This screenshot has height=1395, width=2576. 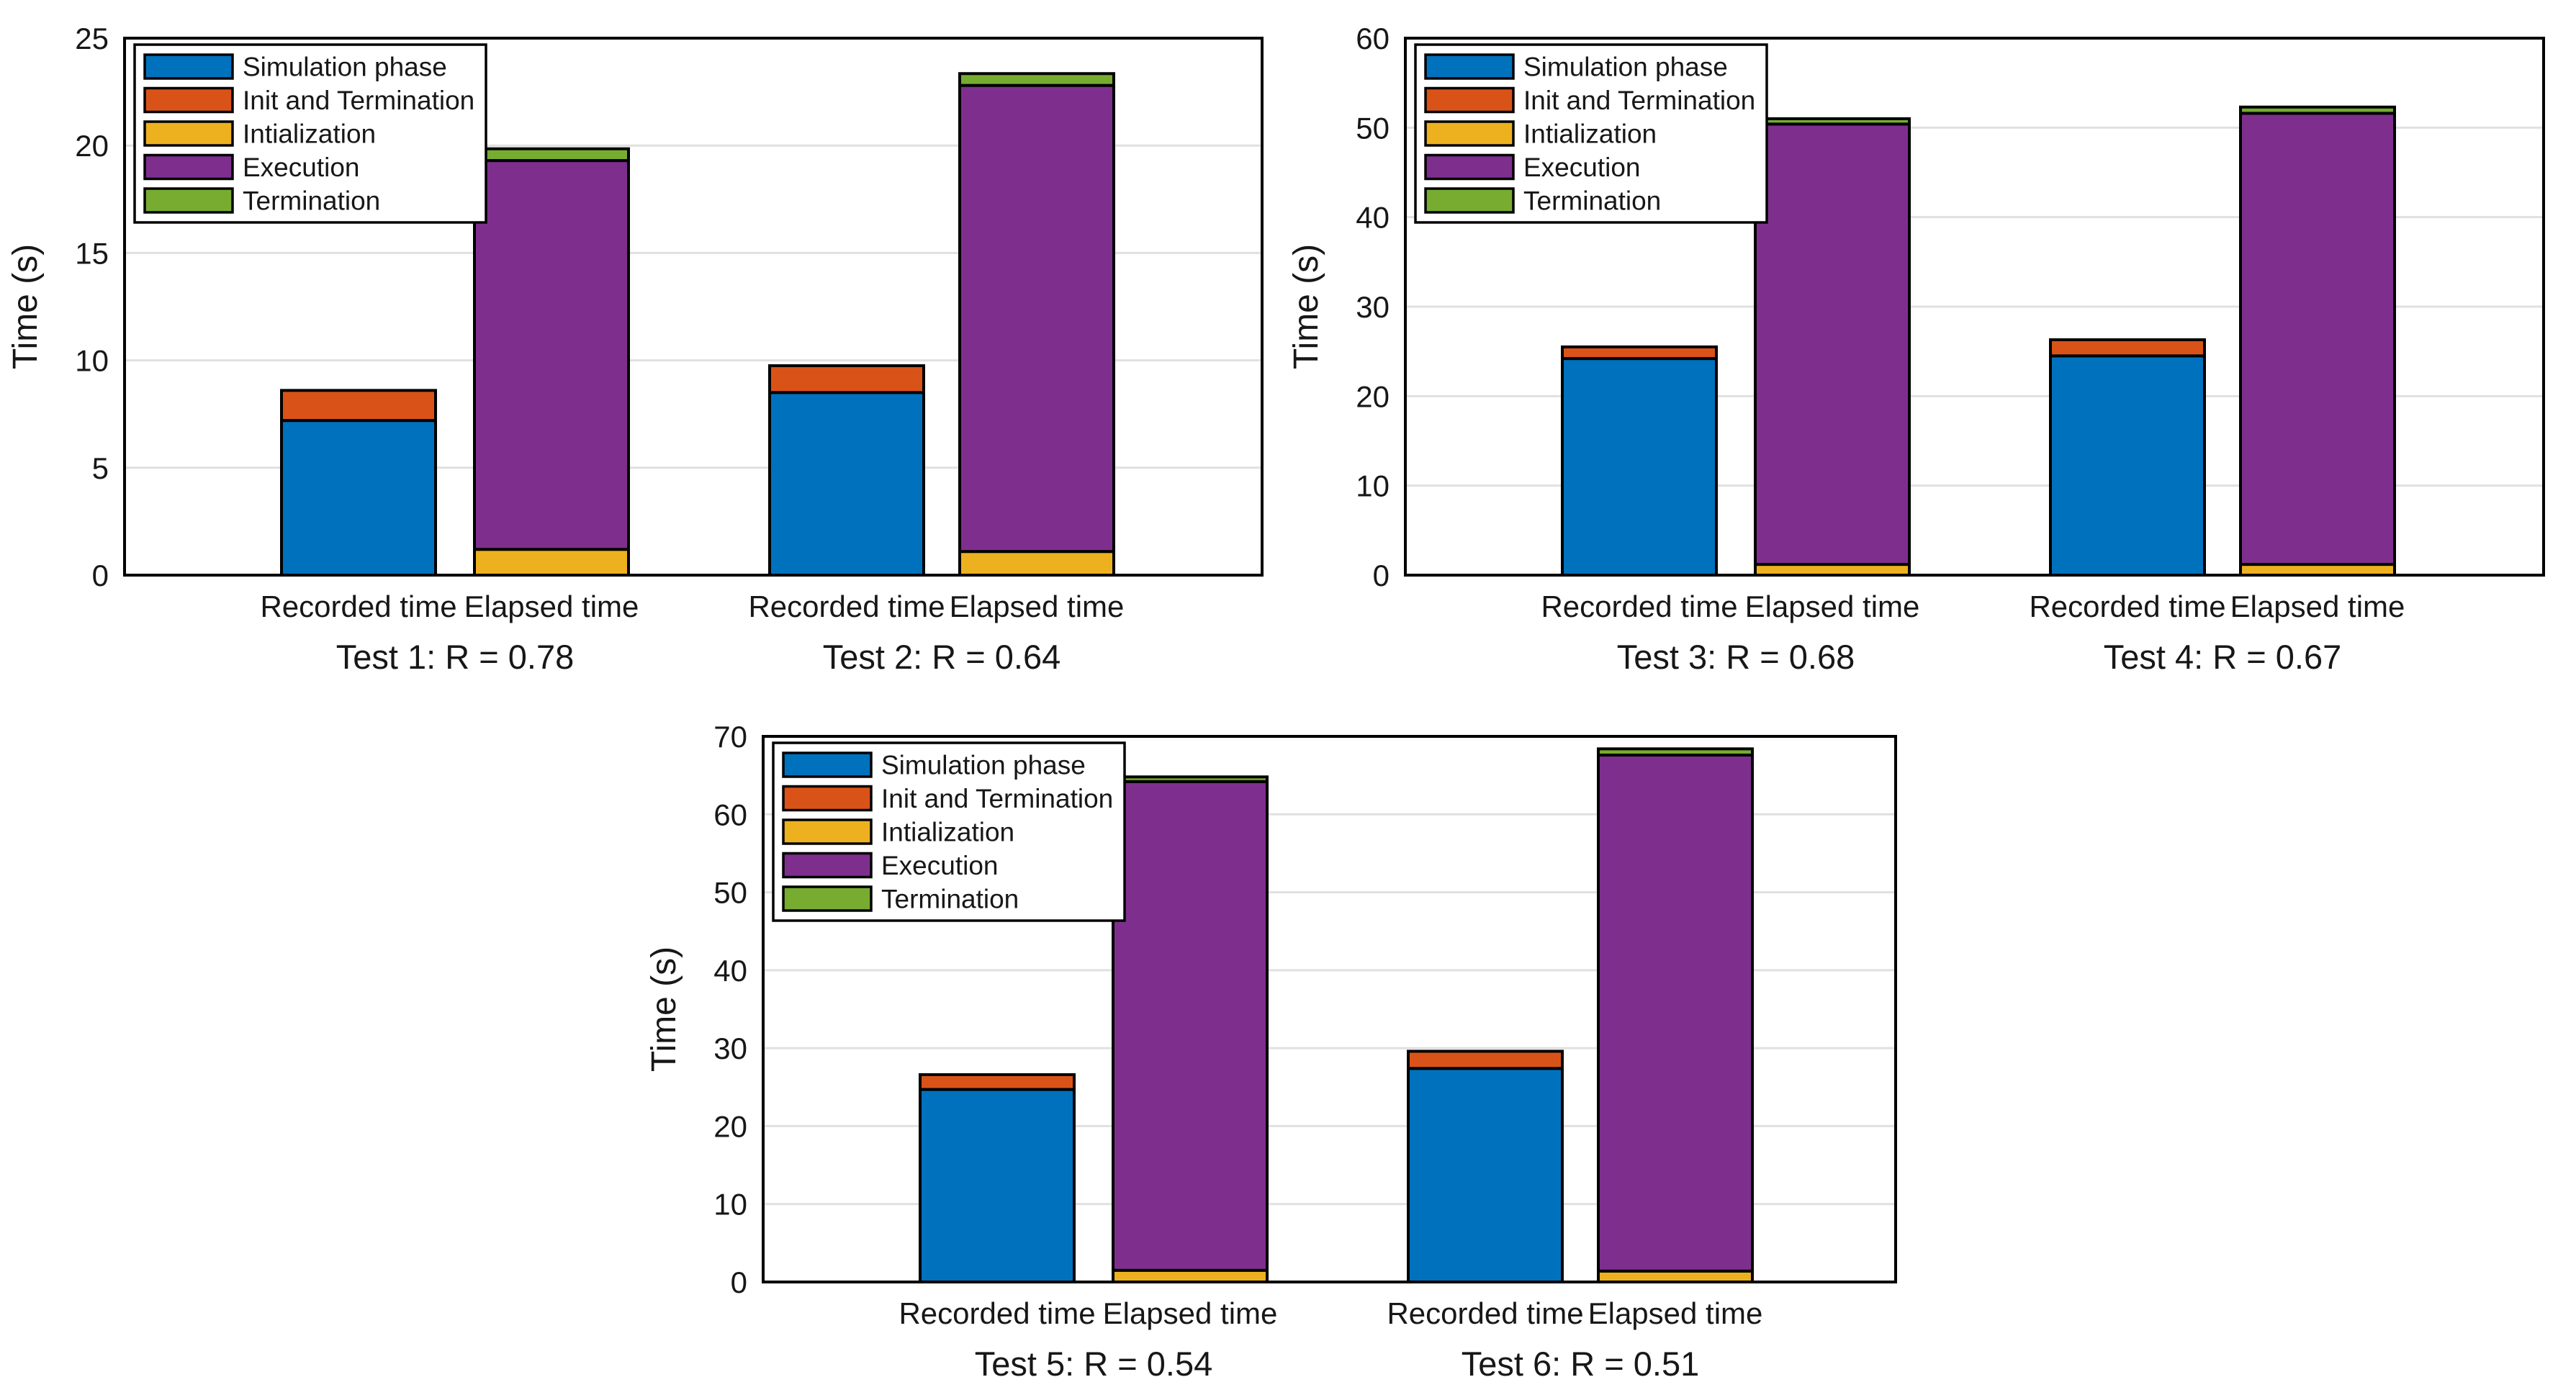 I want to click on y-tick-label: 70, so click(x=730, y=737).